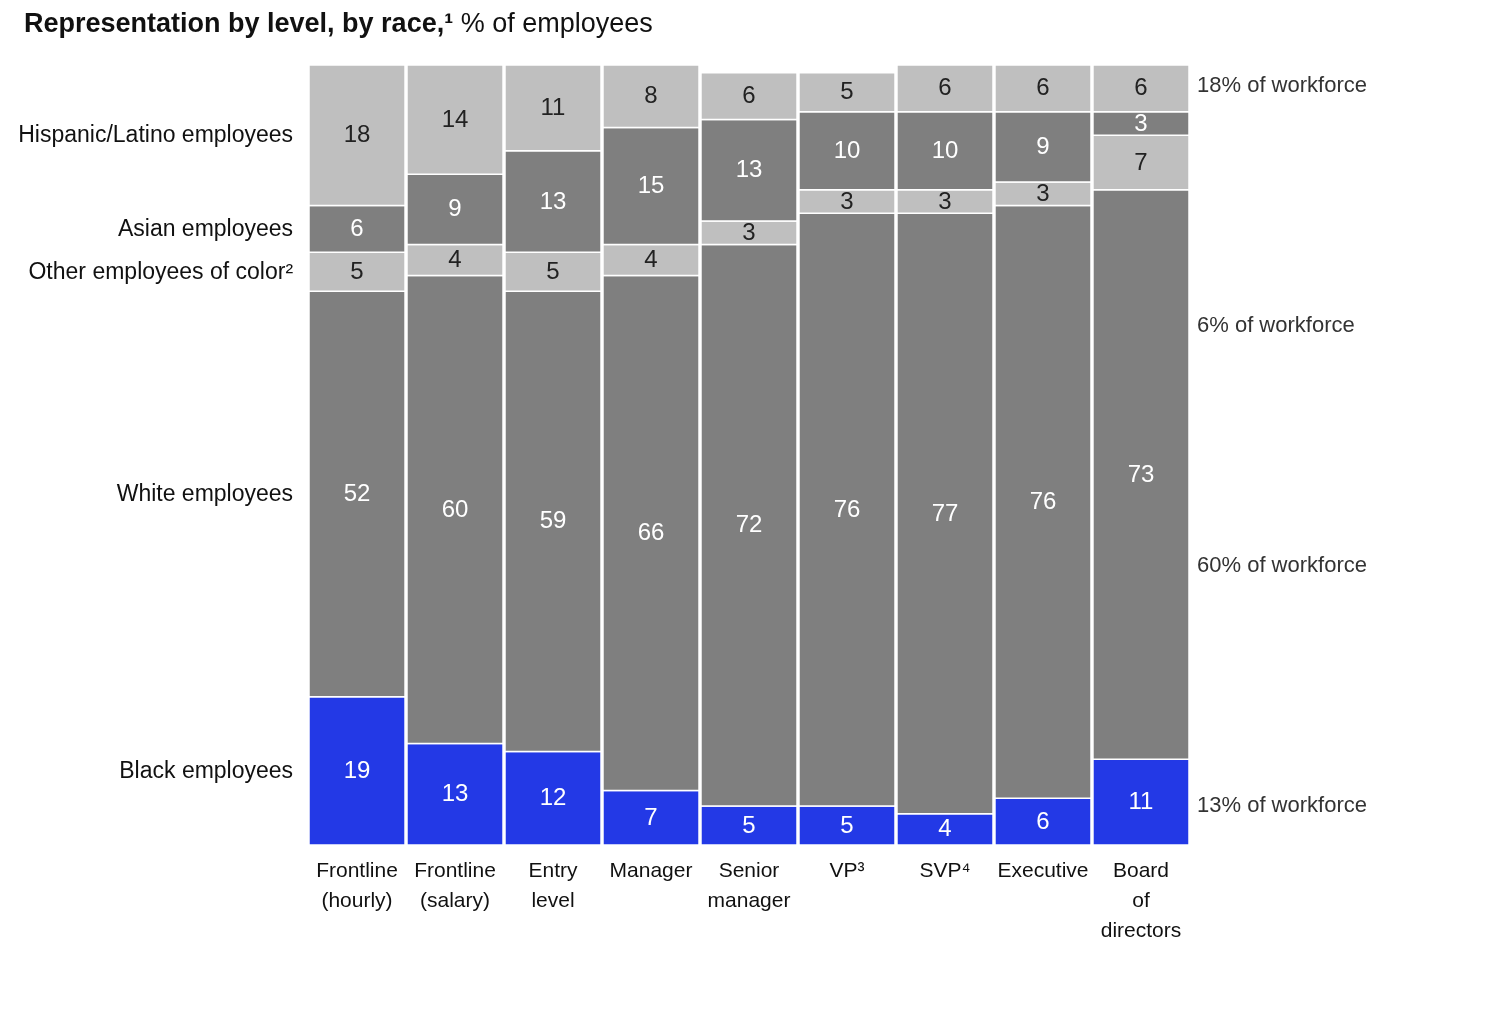 The image size is (1486, 1027). I want to click on series-label: White employees, so click(205, 493).